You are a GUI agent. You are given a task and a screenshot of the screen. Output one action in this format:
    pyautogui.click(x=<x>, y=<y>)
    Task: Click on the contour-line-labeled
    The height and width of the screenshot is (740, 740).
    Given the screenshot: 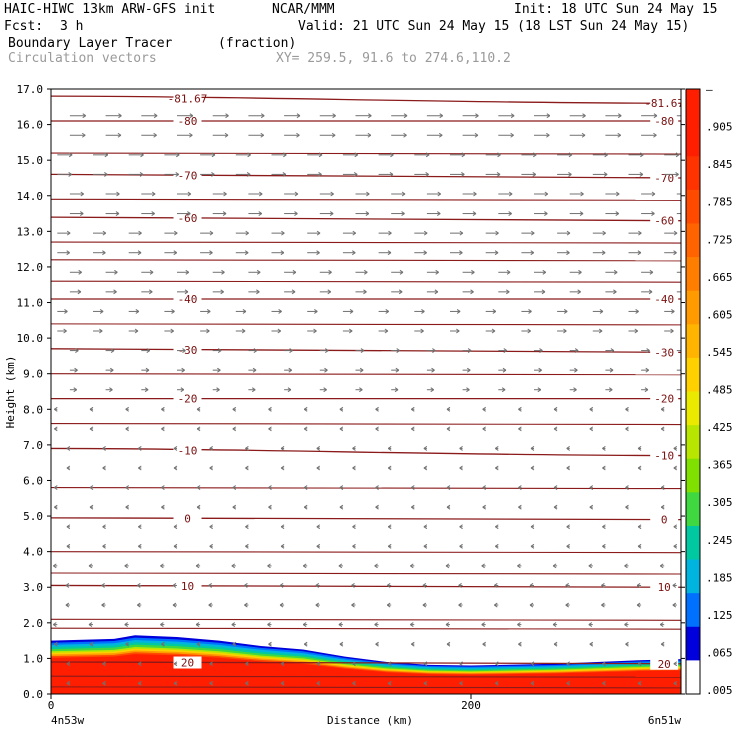 What is the action you would take?
    pyautogui.click(x=366, y=519)
    